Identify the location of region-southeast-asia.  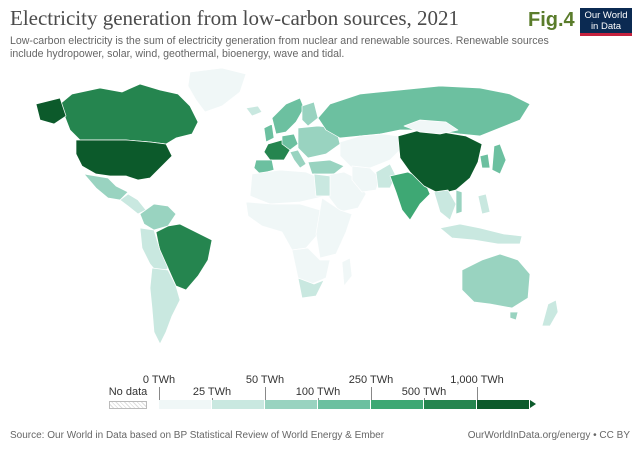
(445, 205).